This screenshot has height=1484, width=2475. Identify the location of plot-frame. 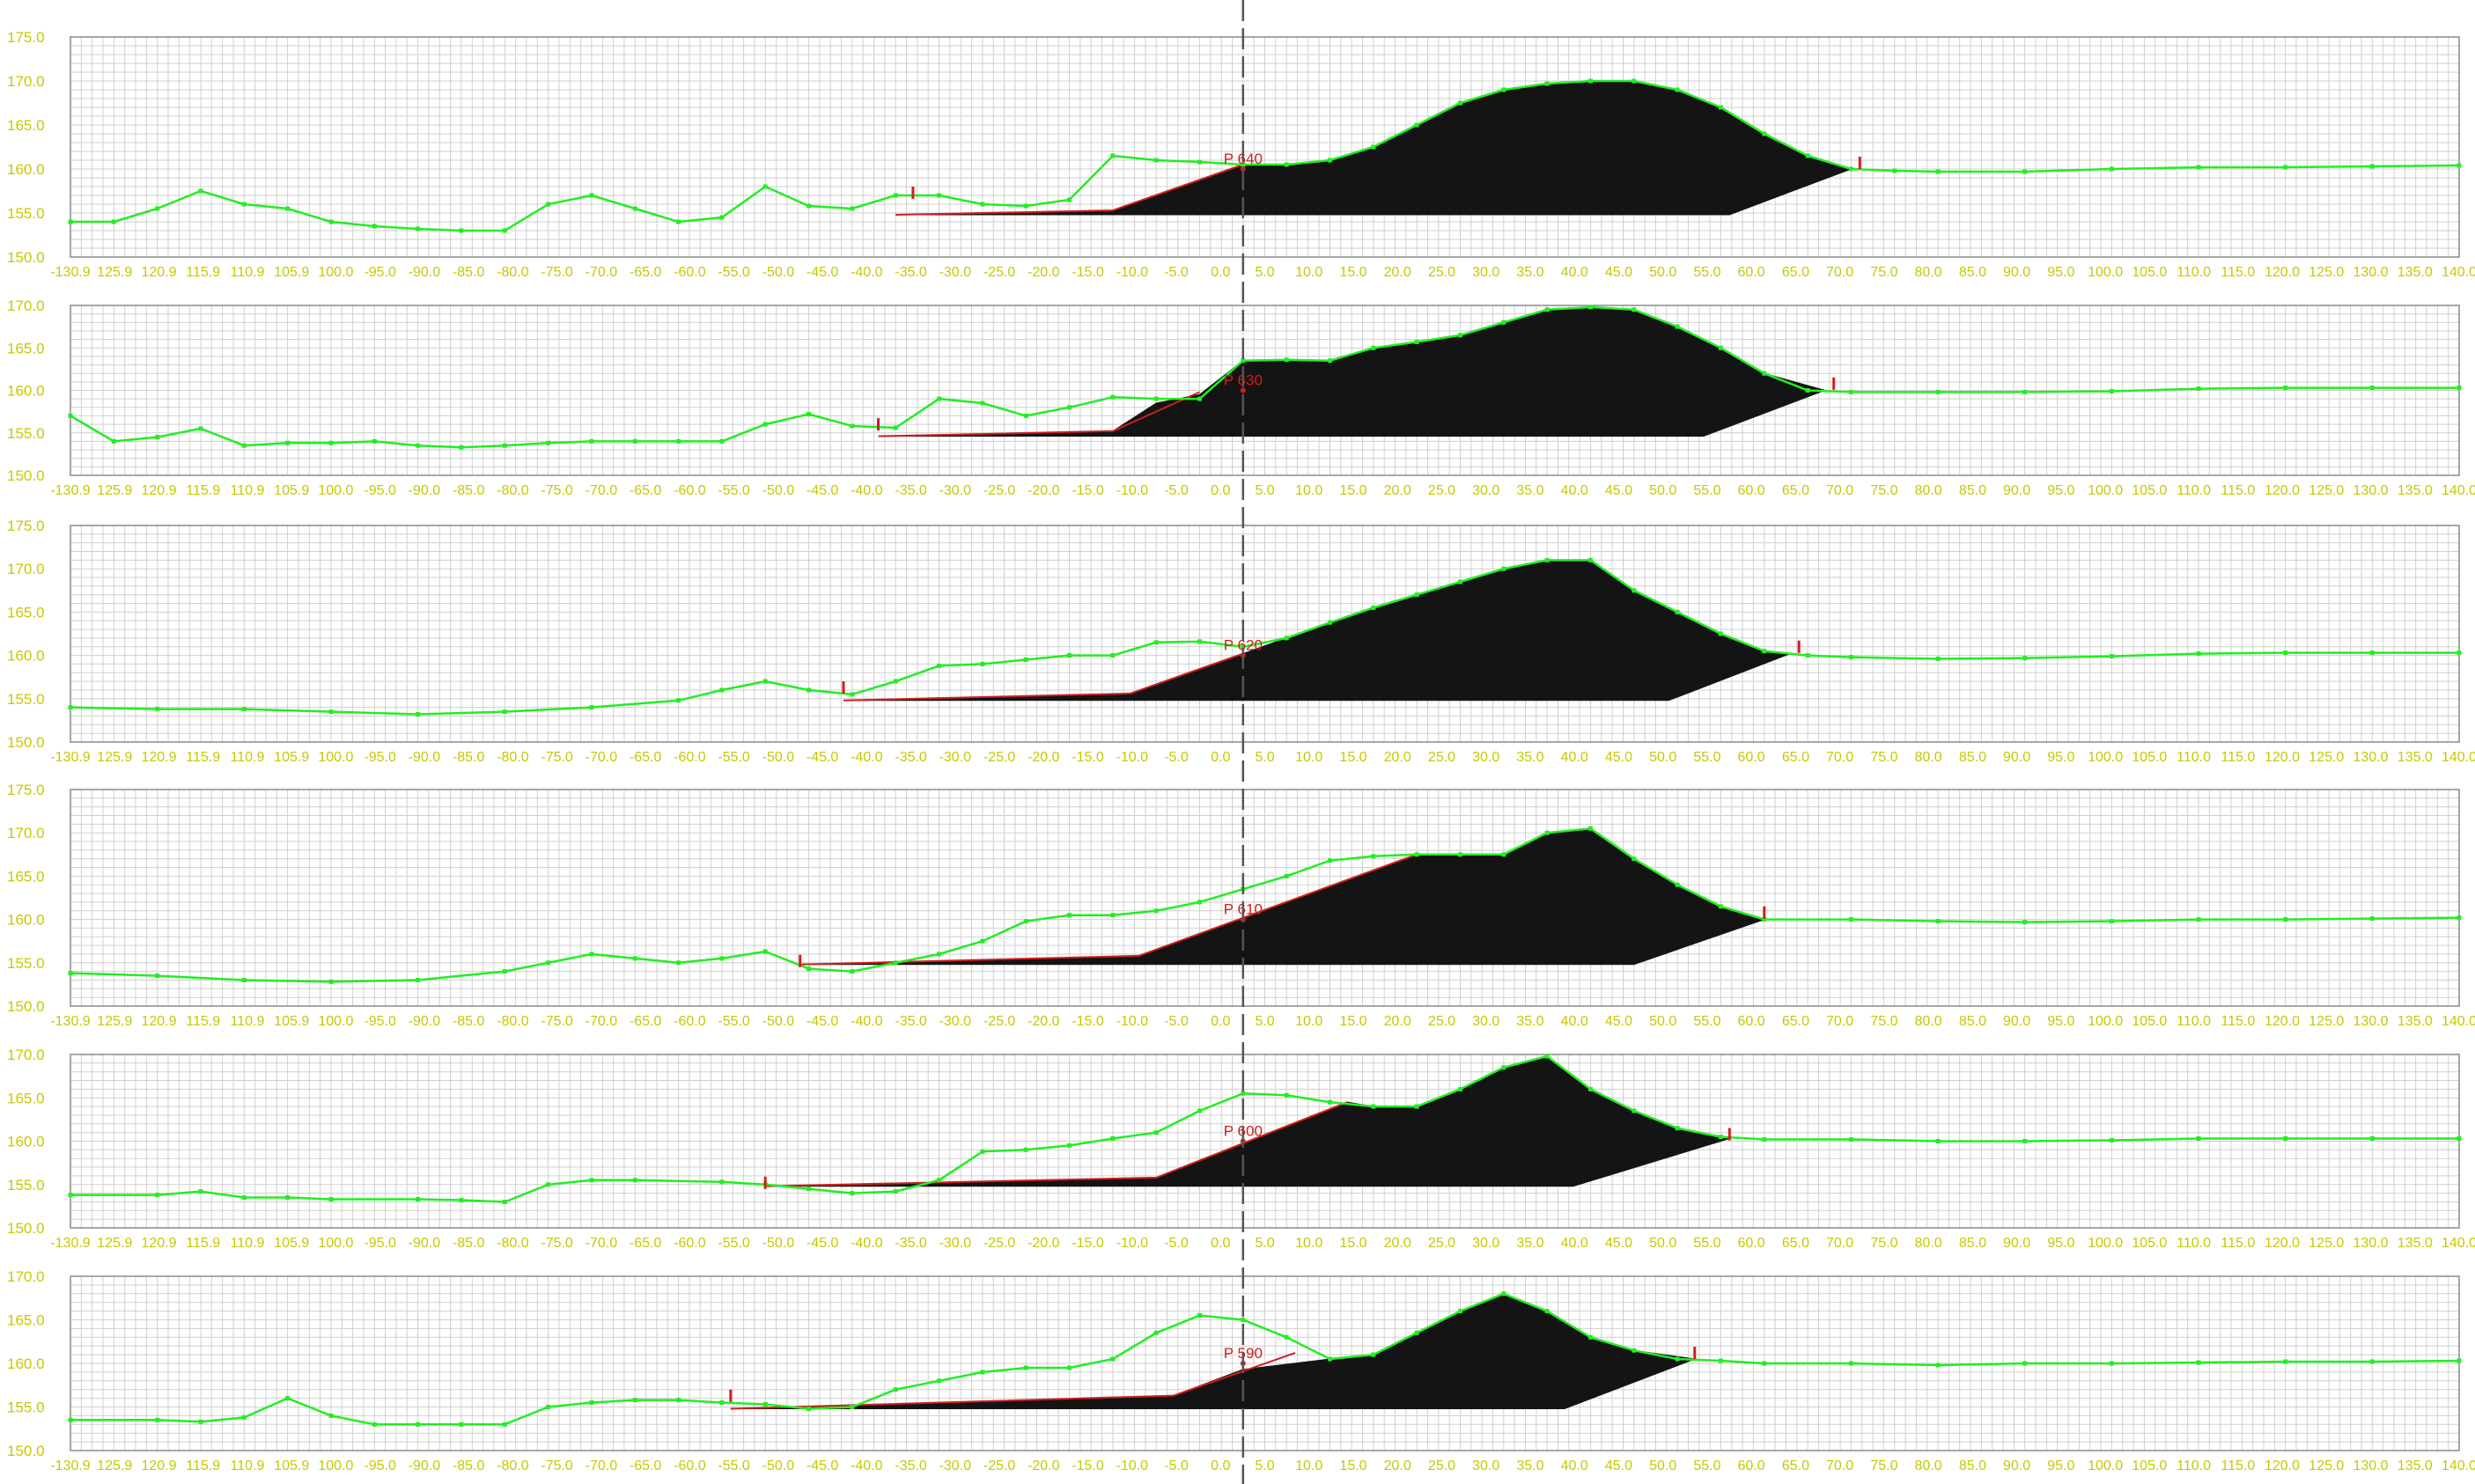
(1265, 1363).